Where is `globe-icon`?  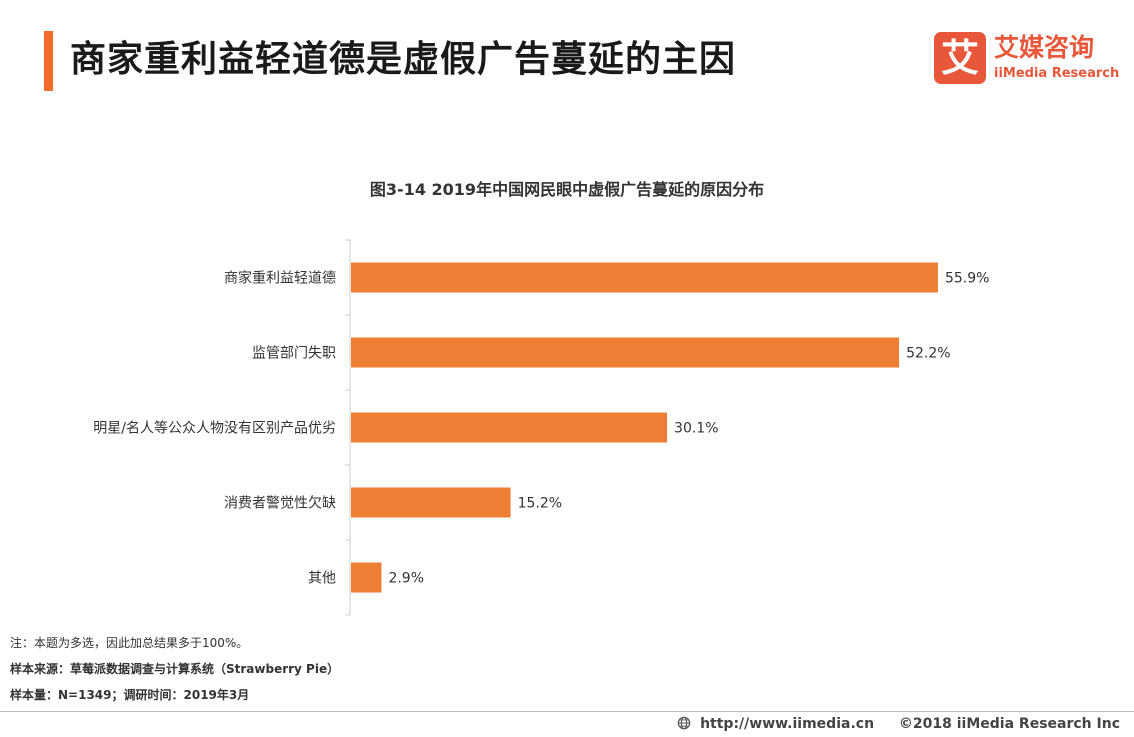 globe-icon is located at coordinates (684, 723).